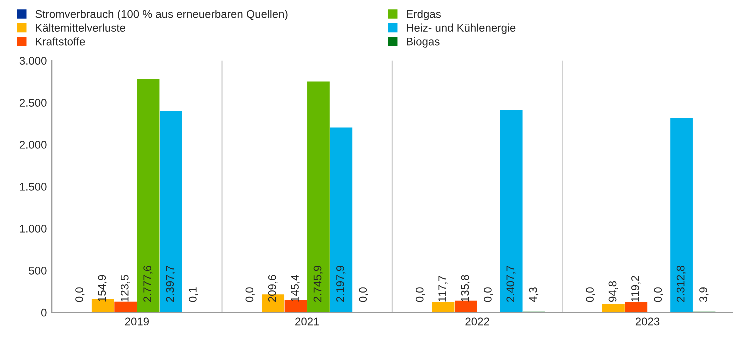 The width and height of the screenshot is (744, 338). I want to click on data-label: 209,6, so click(273, 288).